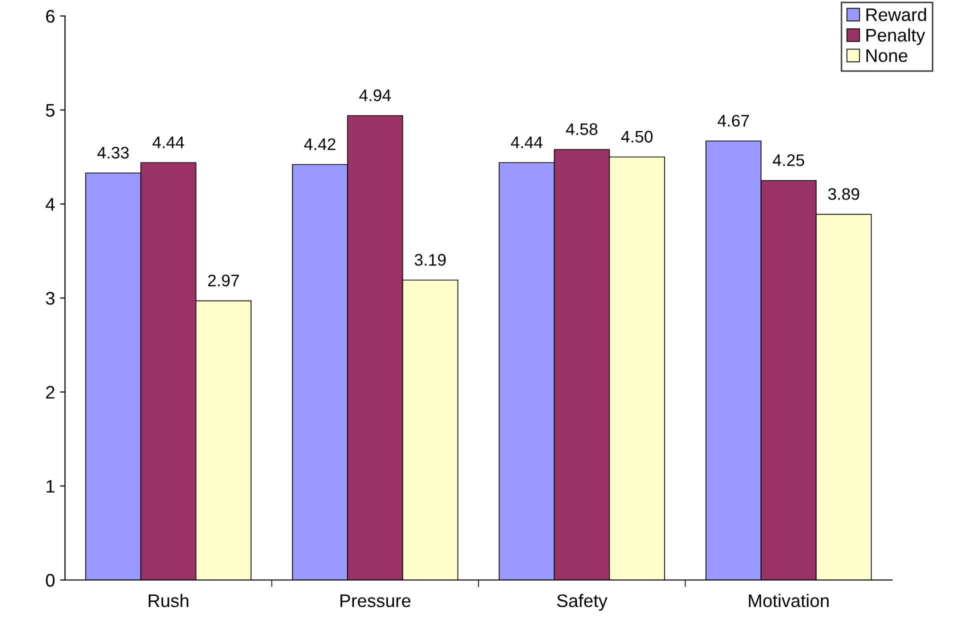  Describe the element at coordinates (637, 136) in the screenshot. I see `data-label: 4.50` at that location.